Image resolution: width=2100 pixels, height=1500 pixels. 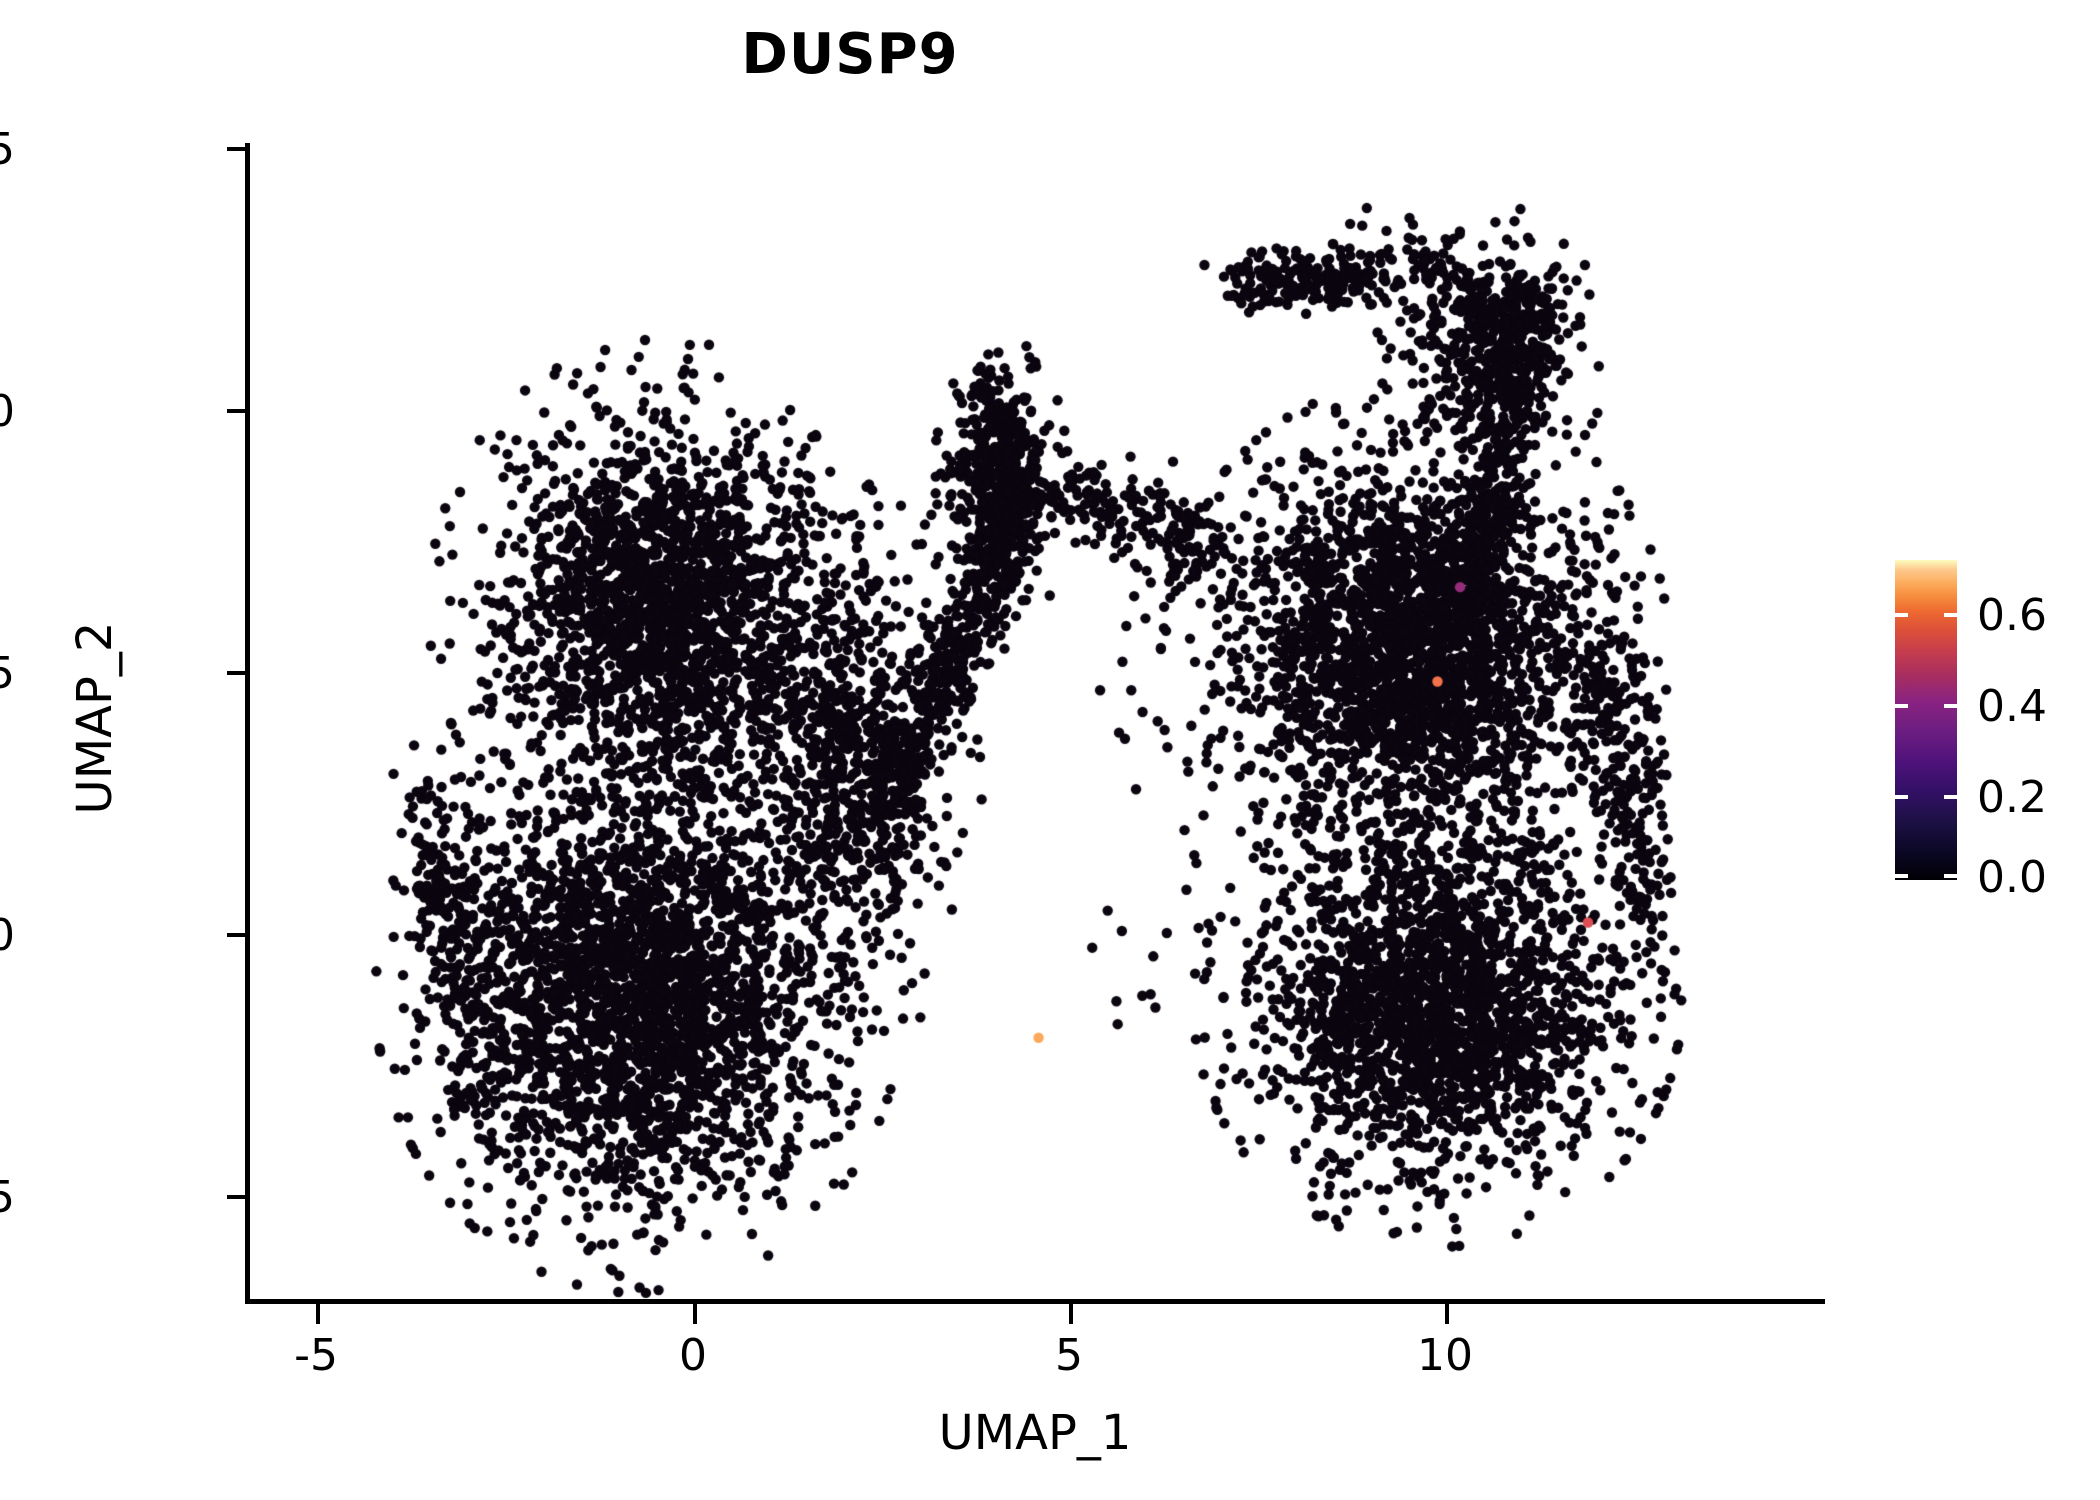 What do you see at coordinates (7, 411) in the screenshot?
I see `y-tick-label: 5.0` at bounding box center [7, 411].